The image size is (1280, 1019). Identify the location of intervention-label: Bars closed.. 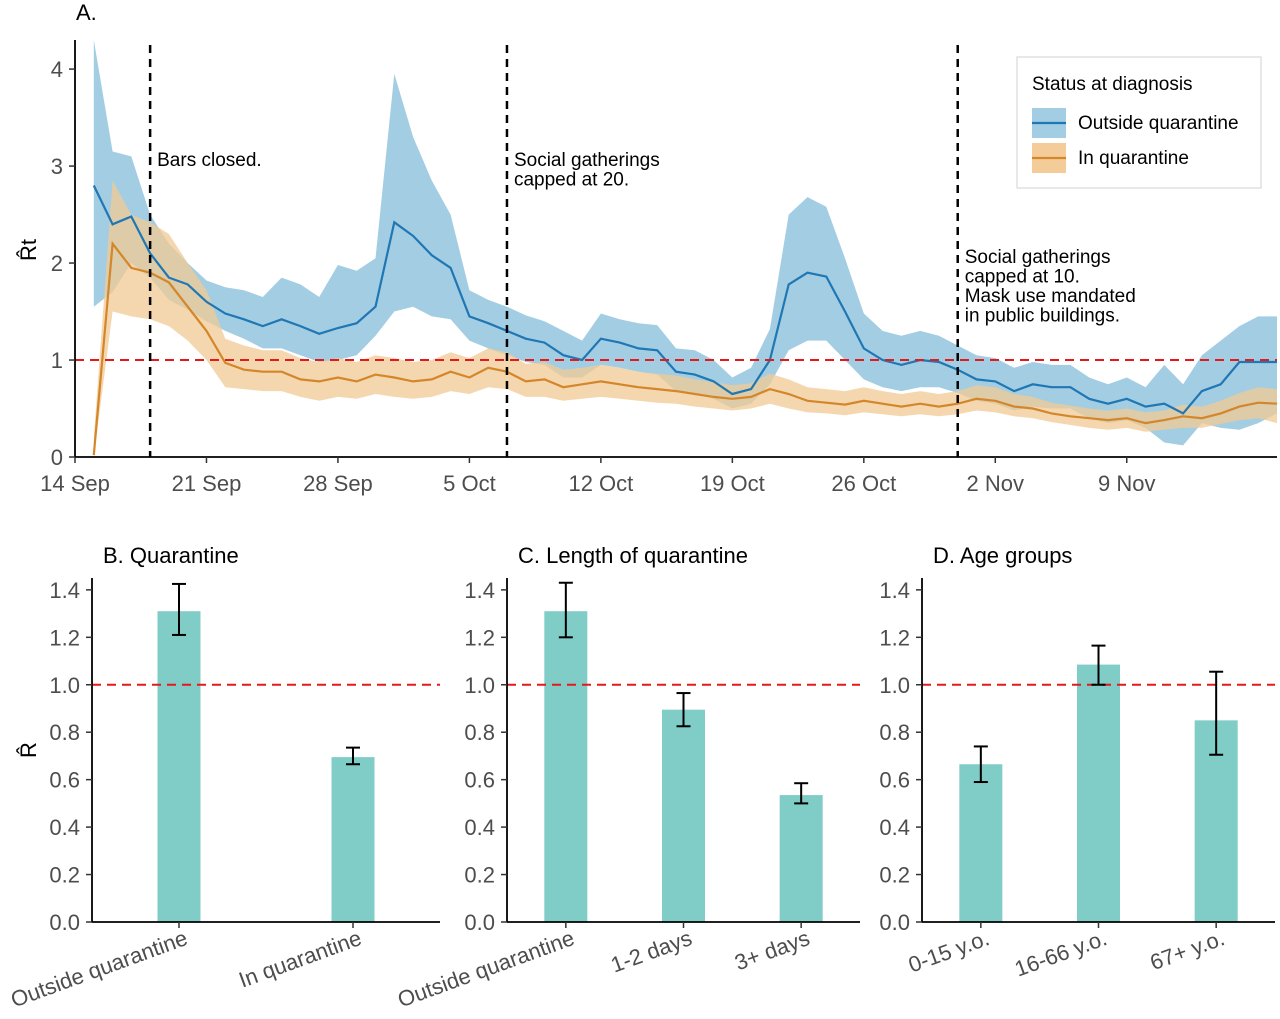
(209, 160).